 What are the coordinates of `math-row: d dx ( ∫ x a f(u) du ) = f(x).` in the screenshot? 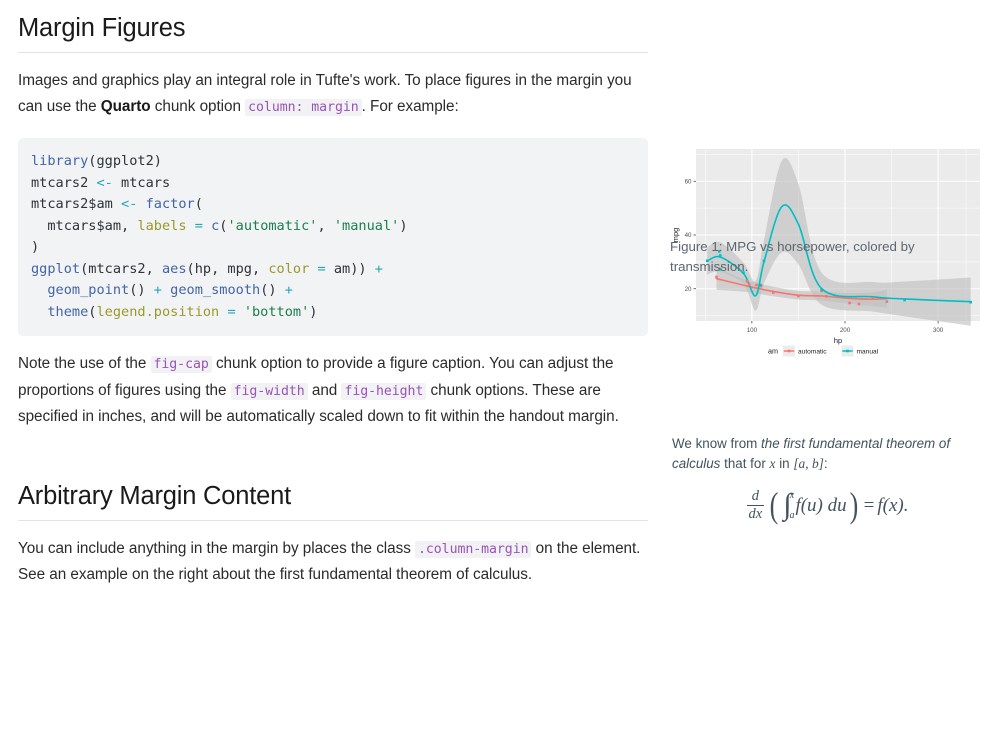 It's located at (826, 504).